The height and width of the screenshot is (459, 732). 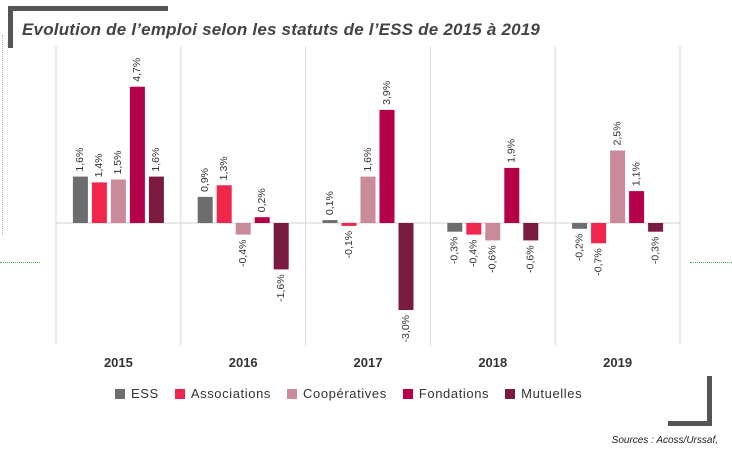 What do you see at coordinates (281, 287) in the screenshot?
I see `data-label: -1,6%` at bounding box center [281, 287].